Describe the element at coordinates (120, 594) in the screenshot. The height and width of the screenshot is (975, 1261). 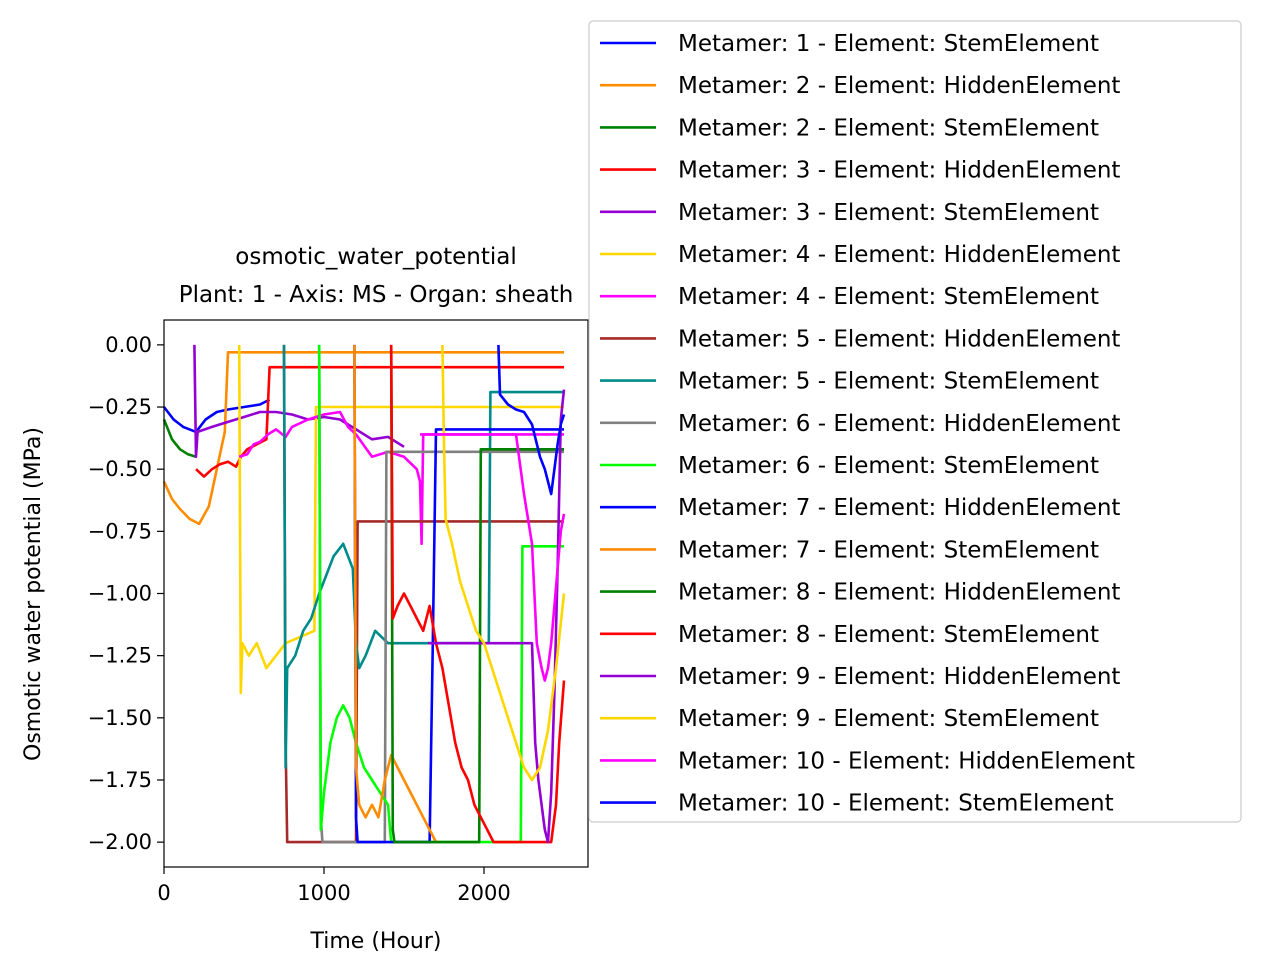
I see `y-tick-label-5: −1.00` at that location.